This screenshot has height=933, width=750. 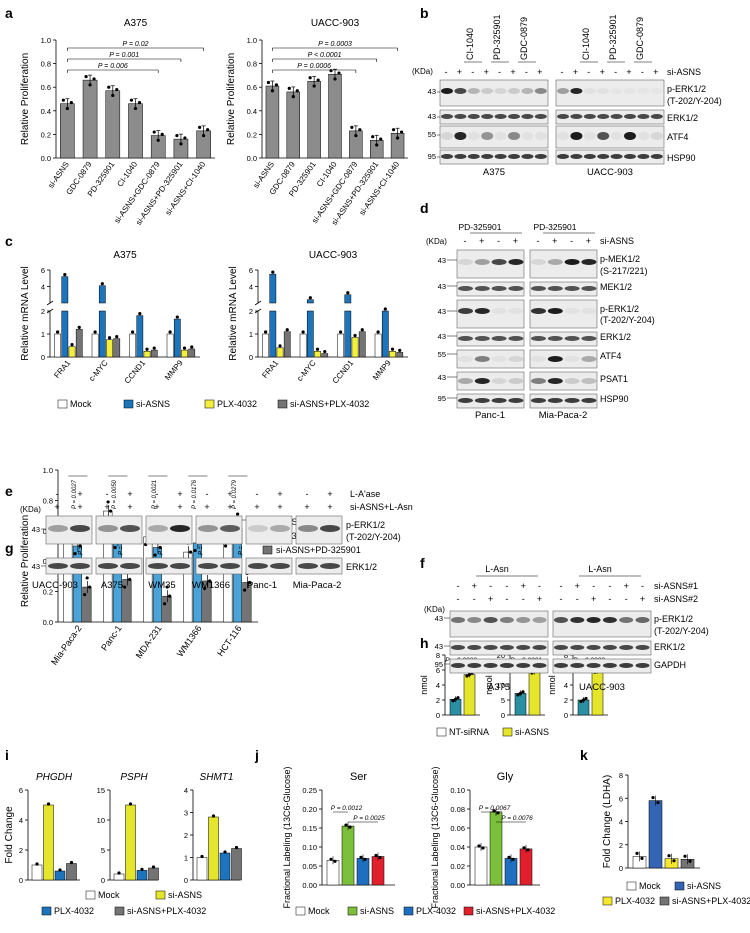 What do you see at coordinates (457, 847) in the screenshot?
I see `y-tick-label: 0.04` at bounding box center [457, 847].